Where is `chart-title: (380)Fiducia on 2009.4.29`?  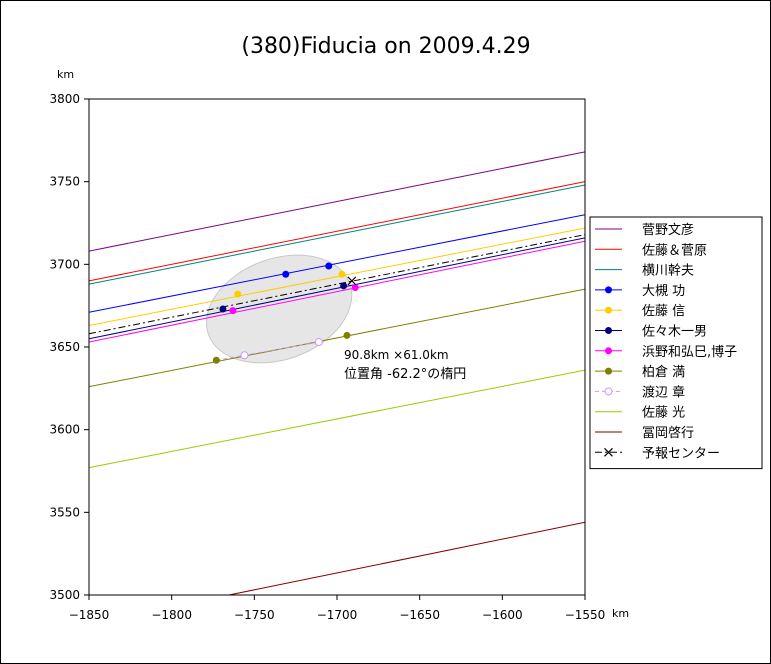 chart-title: (380)Fiducia on 2009.4.29 is located at coordinates (385, 46).